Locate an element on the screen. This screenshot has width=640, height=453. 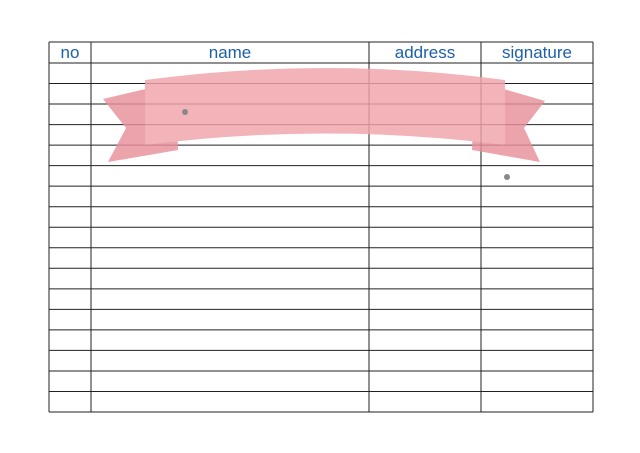
ribbon-decoration is located at coordinates (324, 115).